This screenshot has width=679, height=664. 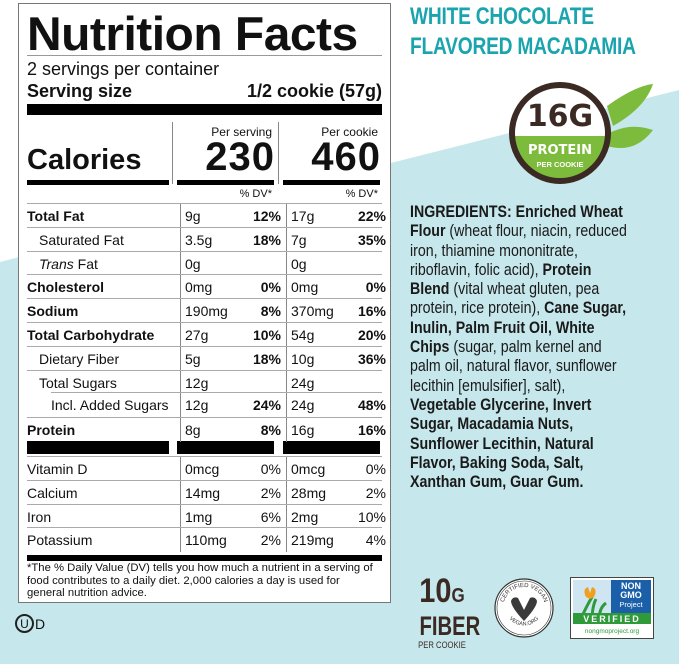 What do you see at coordinates (567, 269) in the screenshot?
I see `ingredient-text: Protein` at bounding box center [567, 269].